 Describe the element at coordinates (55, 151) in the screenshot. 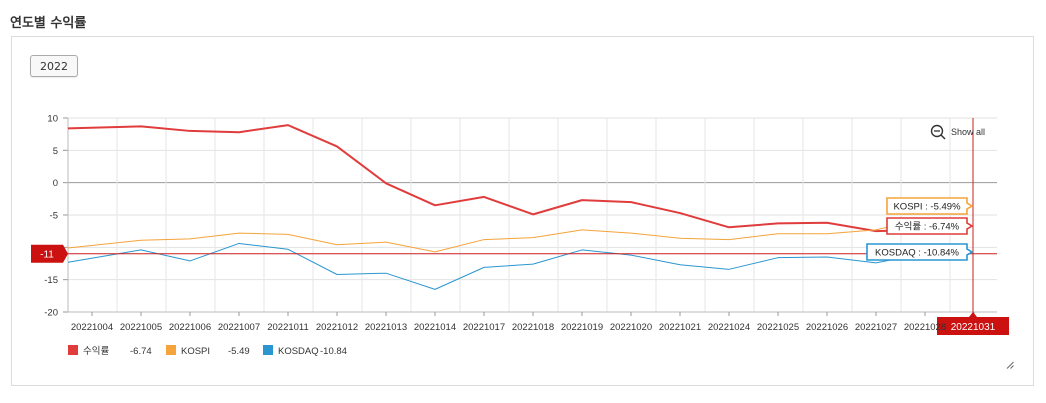

I see `y-tick-label: 5` at that location.